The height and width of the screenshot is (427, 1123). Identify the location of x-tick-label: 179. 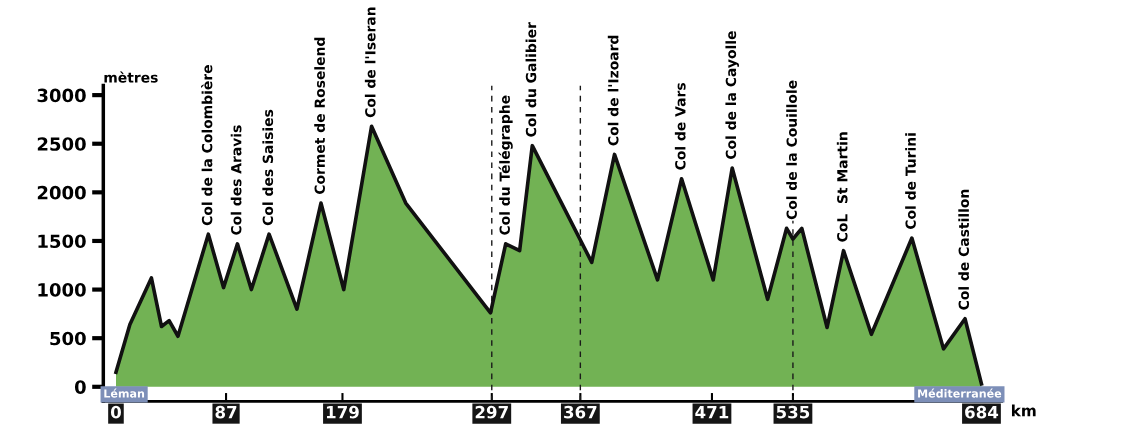
(342, 412).